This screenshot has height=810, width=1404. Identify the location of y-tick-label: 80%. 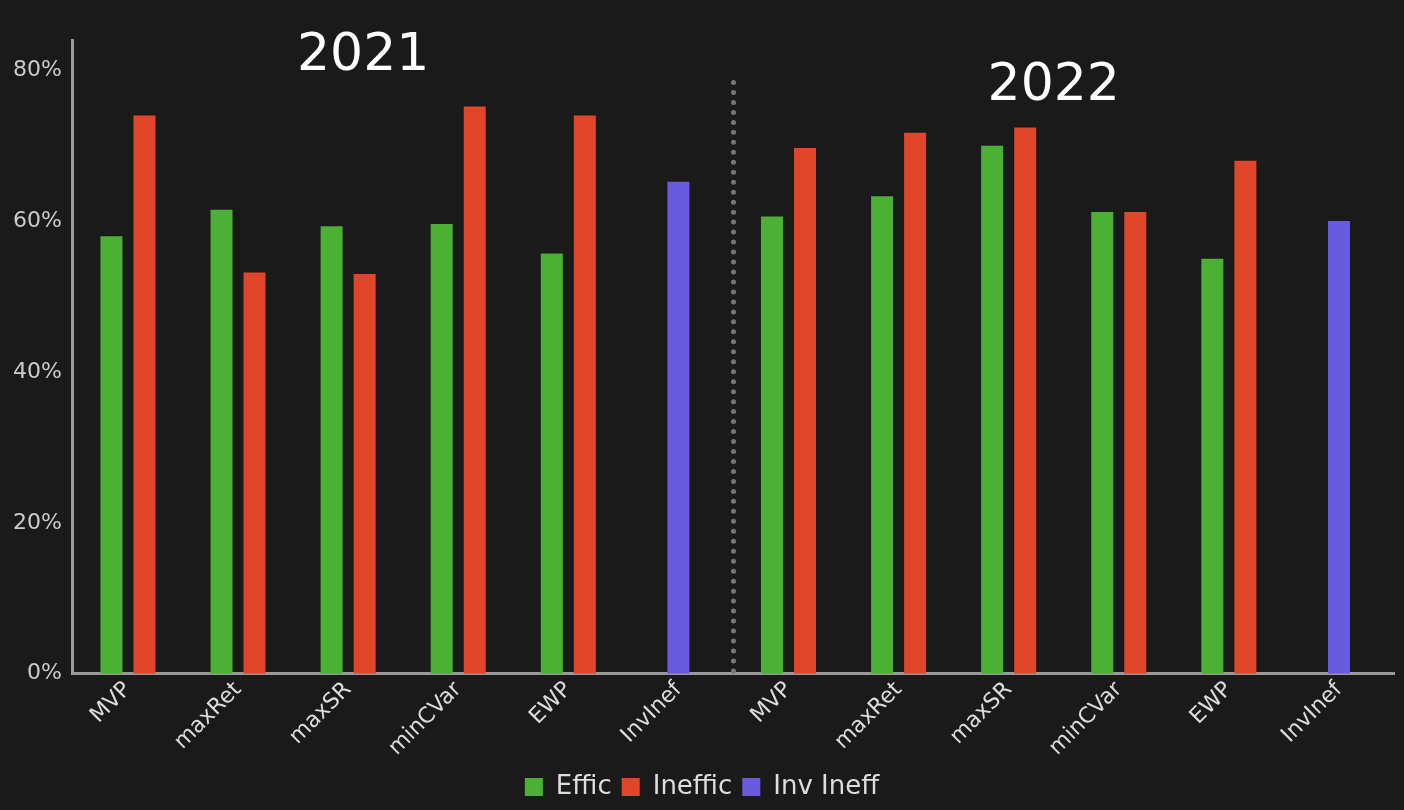
(37, 68).